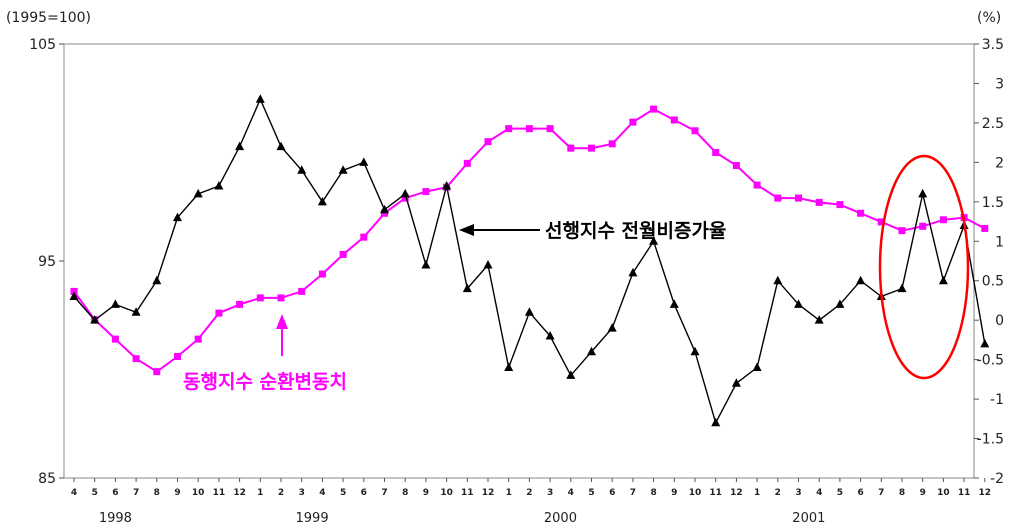 Image resolution: width=1010 pixels, height=529 pixels. What do you see at coordinates (47, 479) in the screenshot?
I see `left-tick-label: 85` at bounding box center [47, 479].